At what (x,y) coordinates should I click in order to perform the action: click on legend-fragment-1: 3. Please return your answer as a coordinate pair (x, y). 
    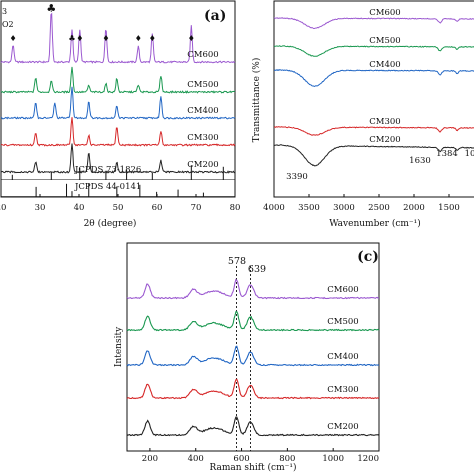
    Looking at the image, I should click on (4, 11).